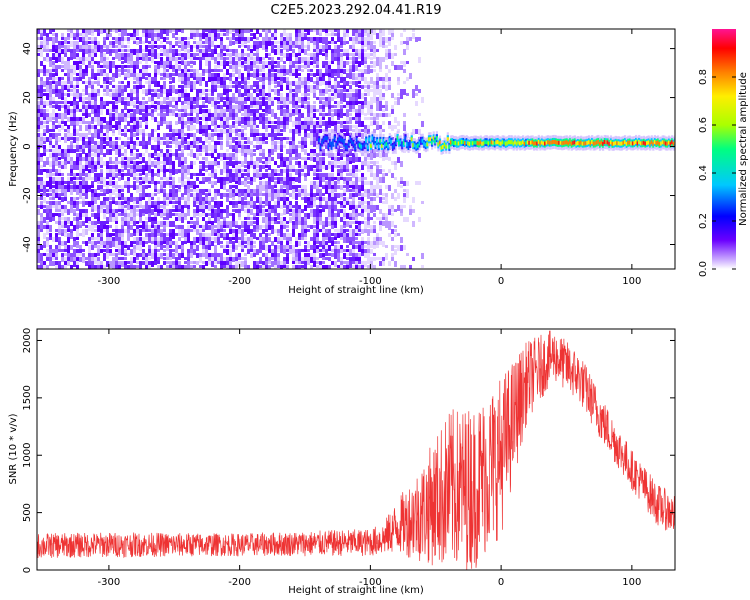 Image resolution: width=750 pixels, height=600 pixels. Describe the element at coordinates (355, 10) in the screenshot. I see `figure-title: C2E5.2023.292.04.41.R19` at that location.